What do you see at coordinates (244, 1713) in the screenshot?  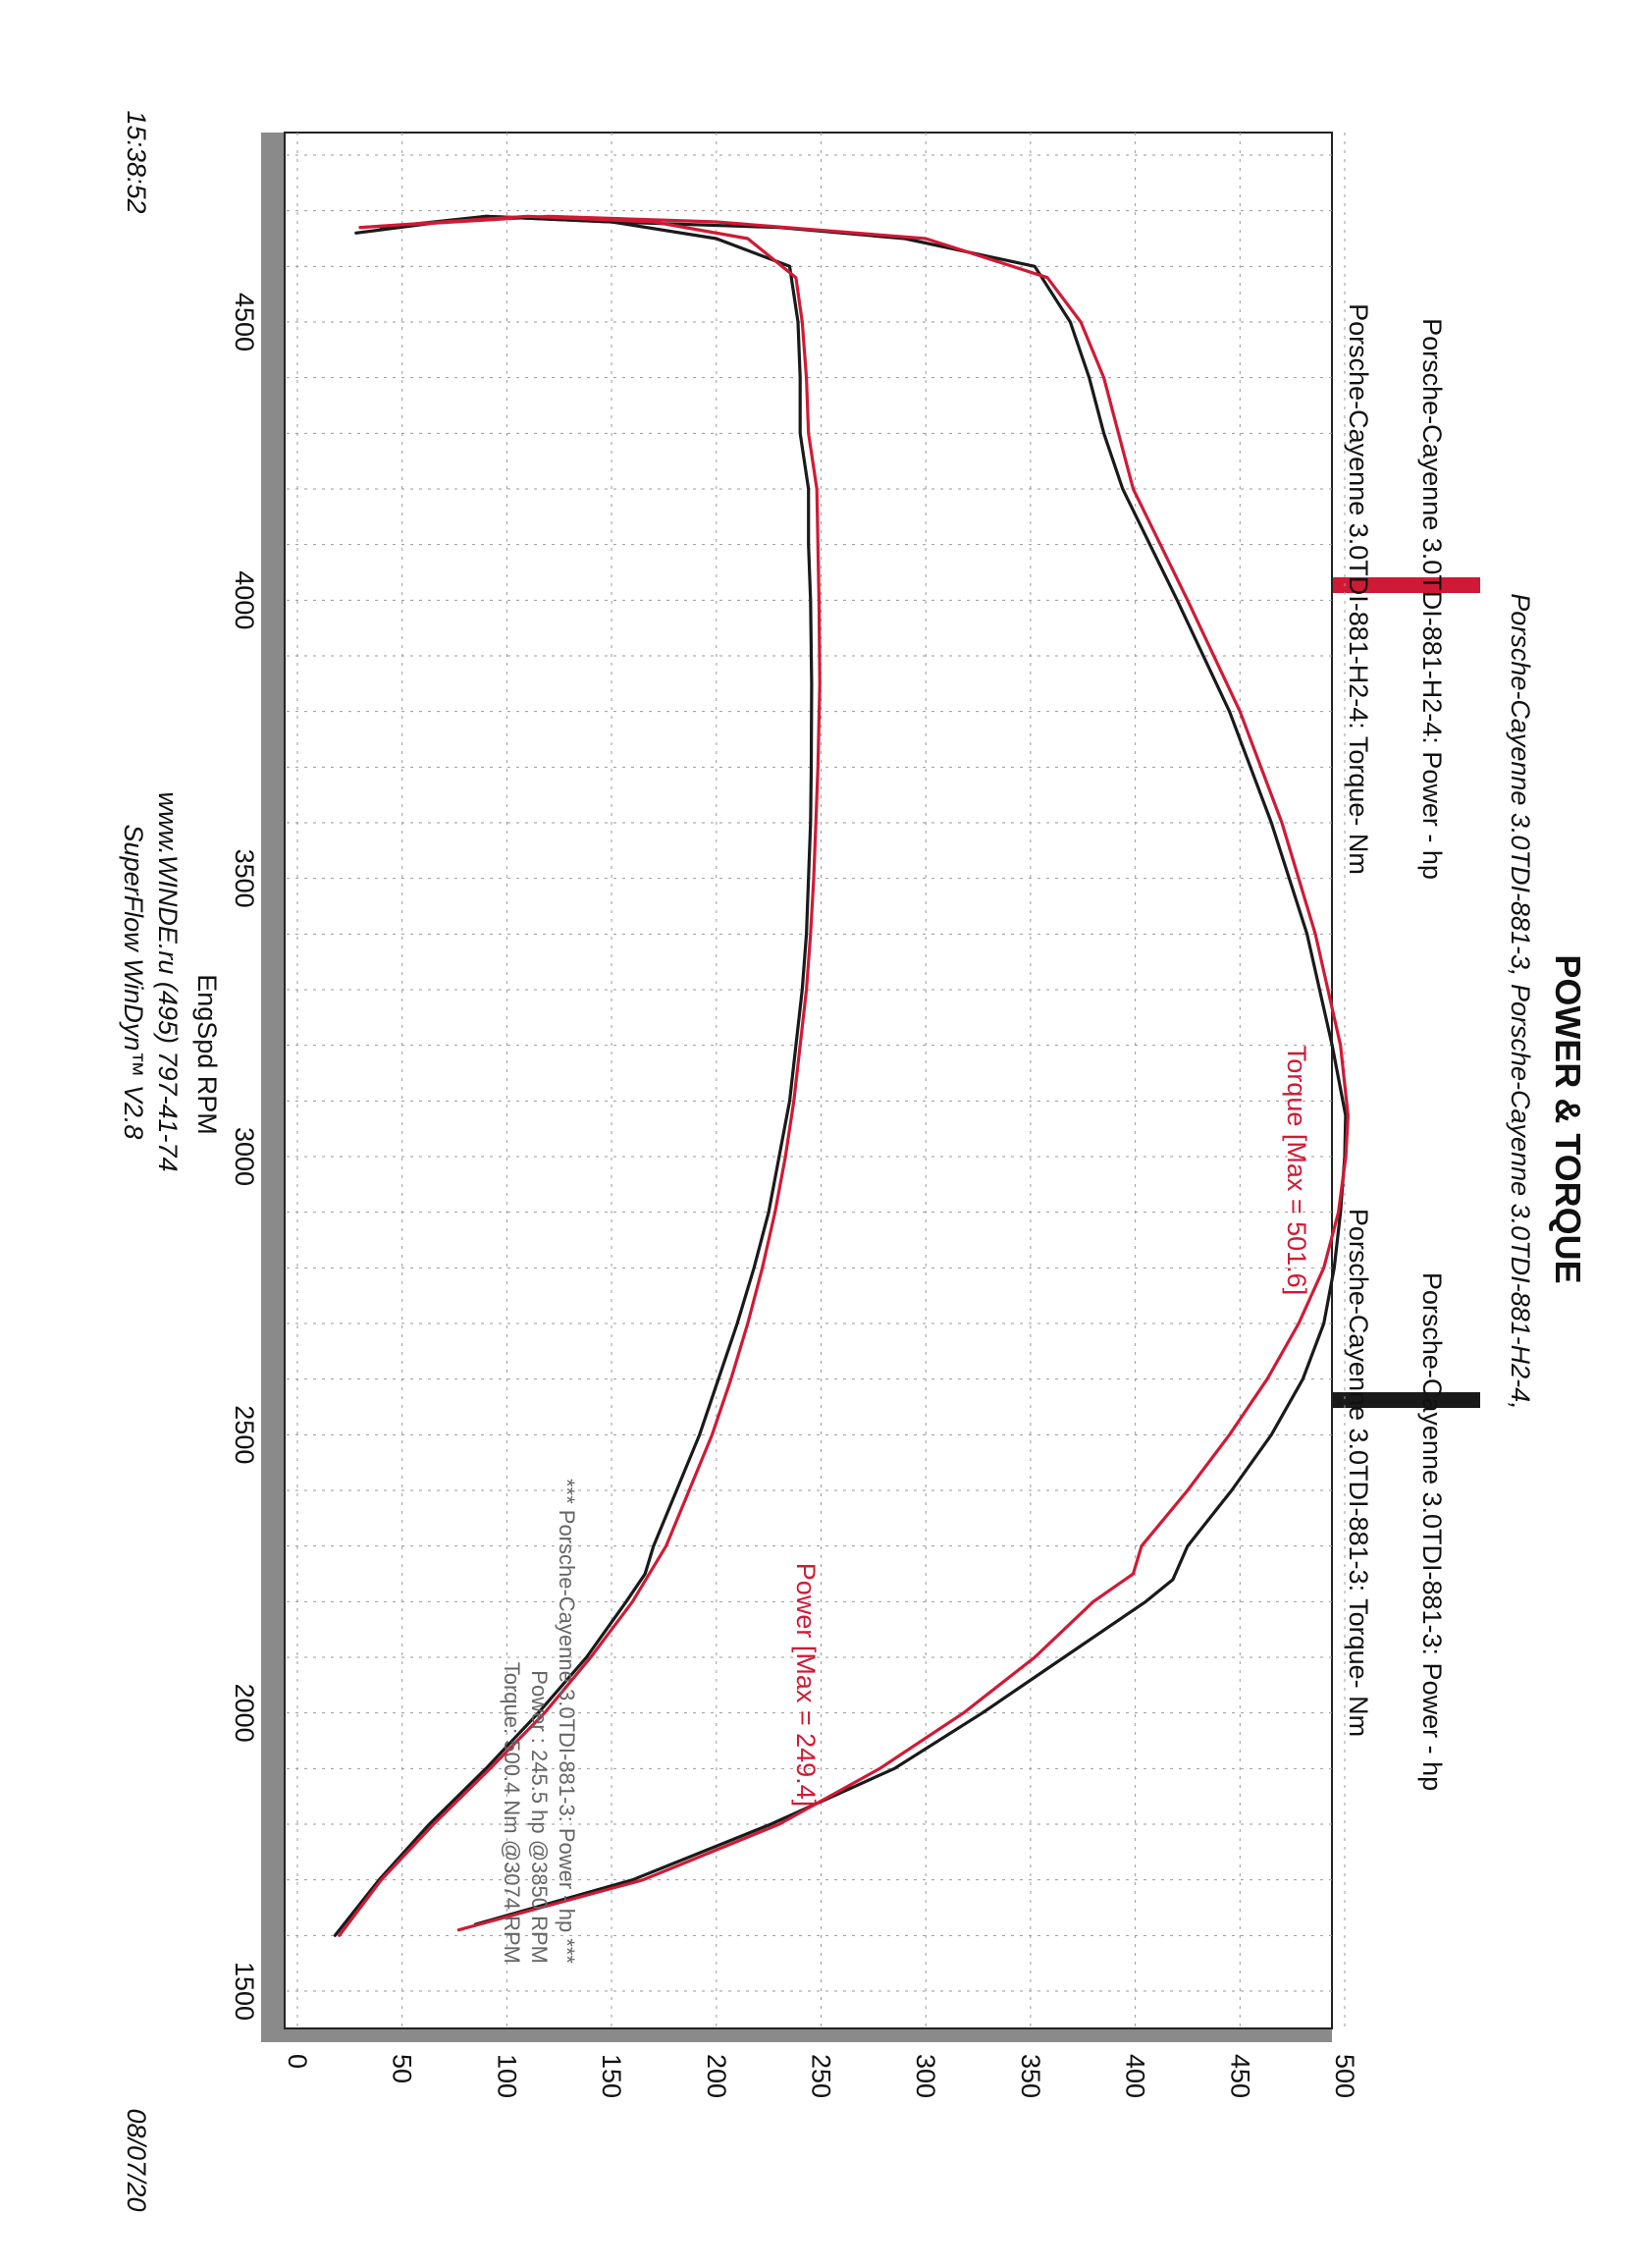 I see `x-tick-label: 2000` at bounding box center [244, 1713].